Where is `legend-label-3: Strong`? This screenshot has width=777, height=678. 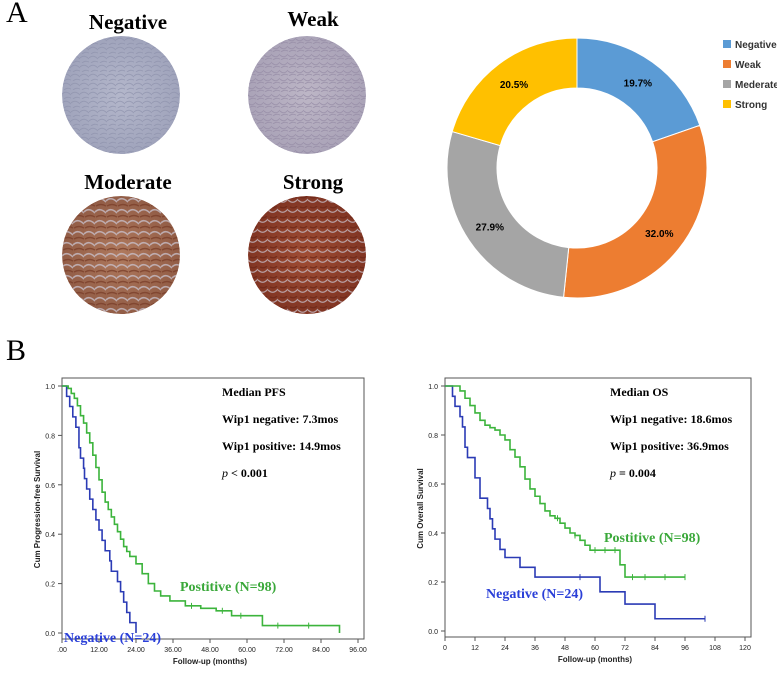 legend-label-3: Strong is located at coordinates (751, 105).